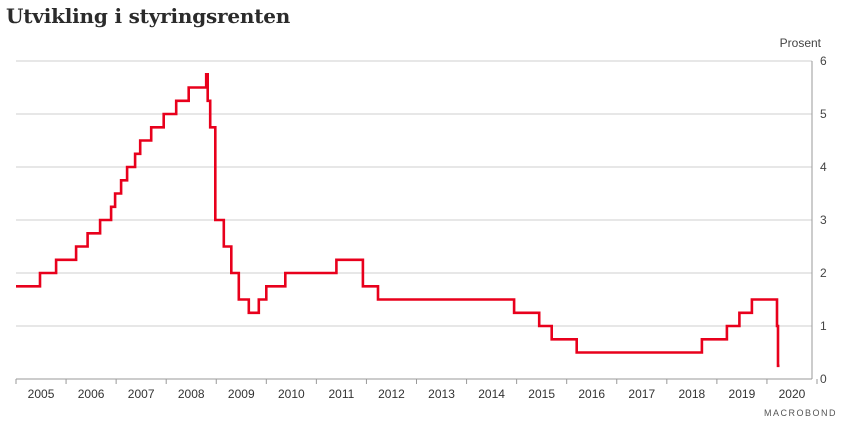 The height and width of the screenshot is (429, 845). Describe the element at coordinates (148, 16) in the screenshot. I see `chart-title: Utvikling i styringsrenten` at that location.